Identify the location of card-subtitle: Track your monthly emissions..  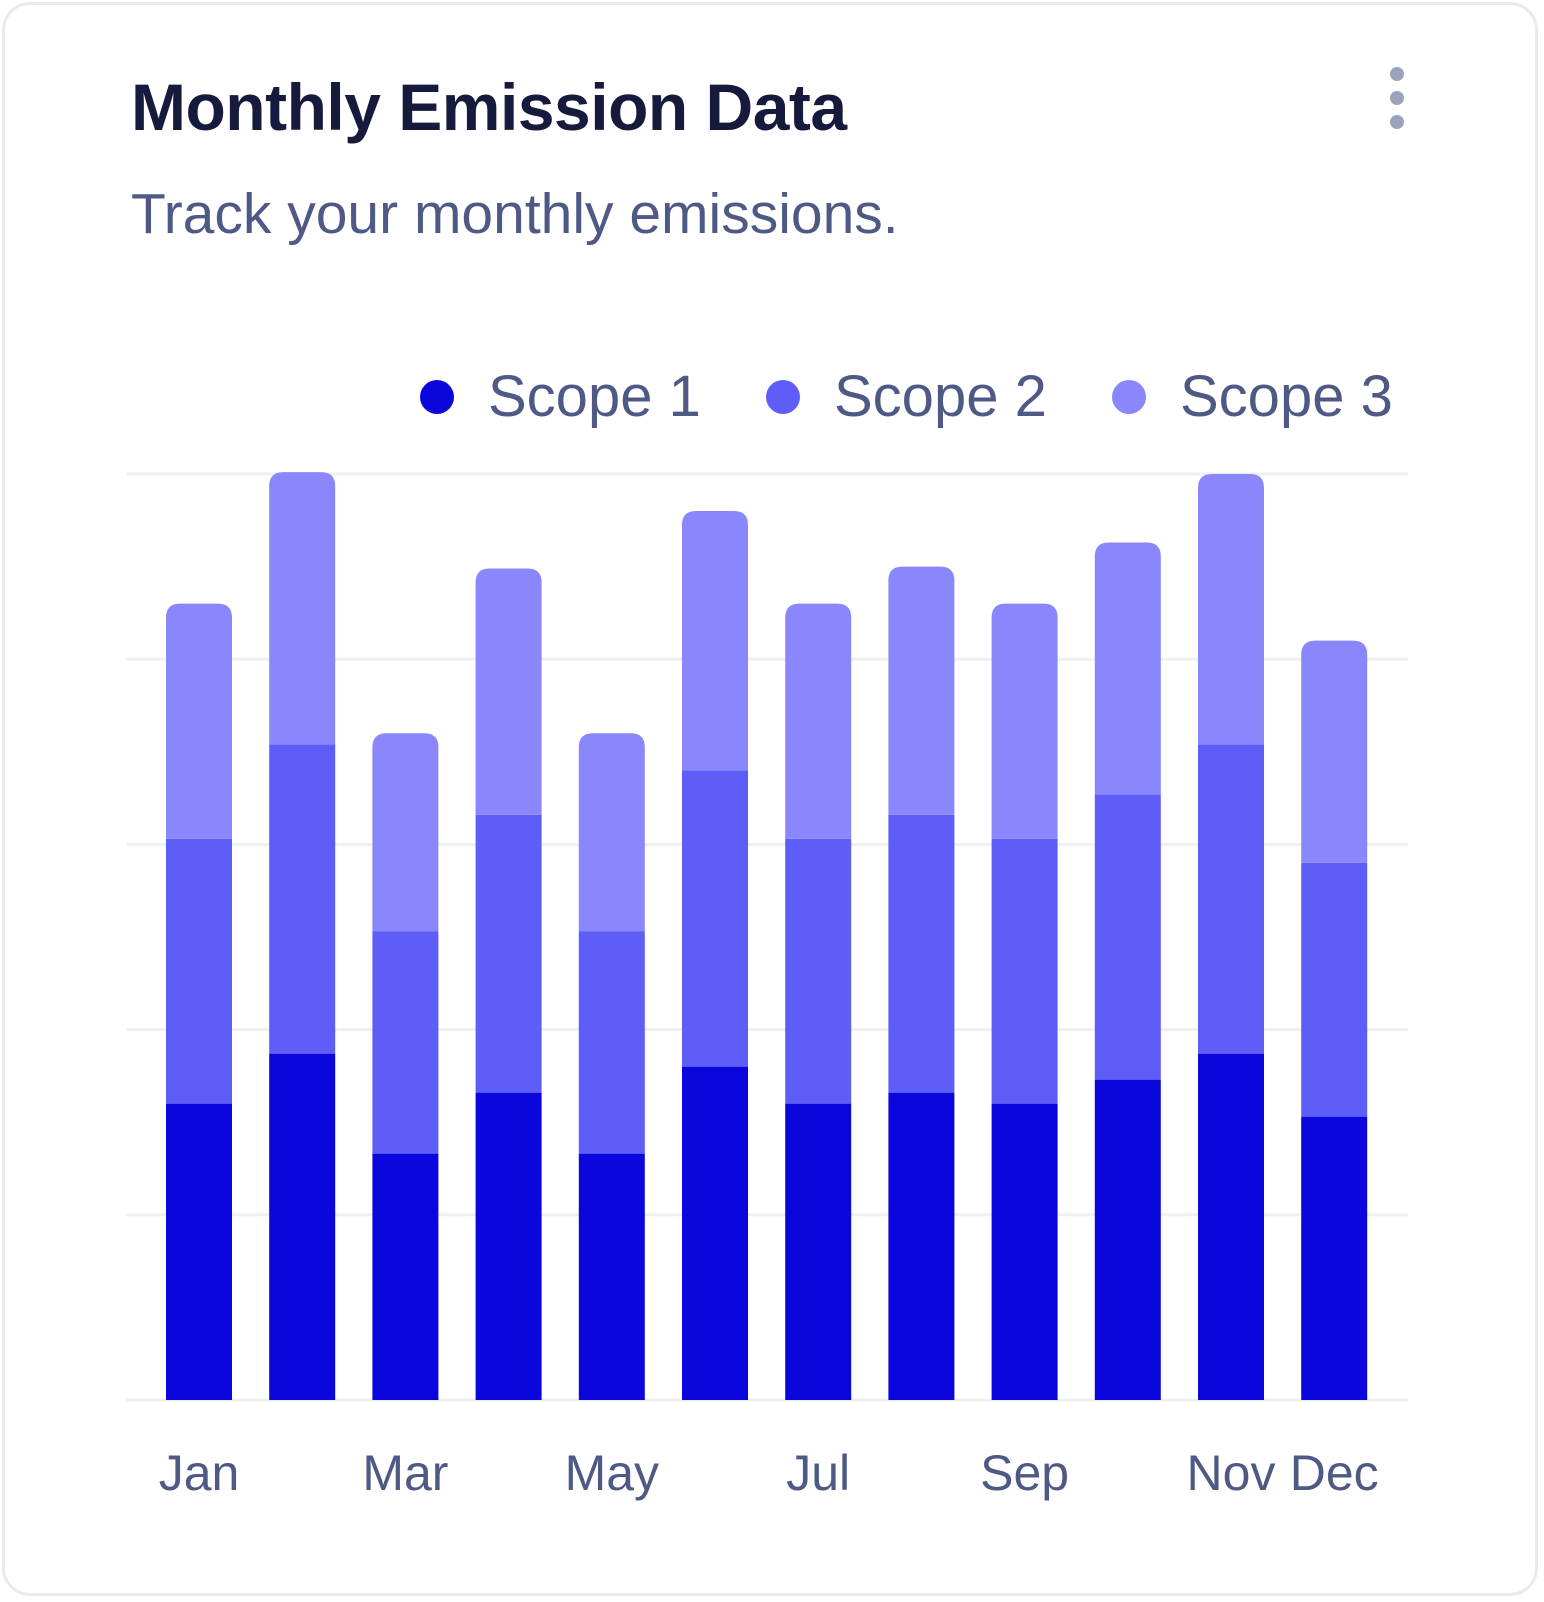
(515, 214).